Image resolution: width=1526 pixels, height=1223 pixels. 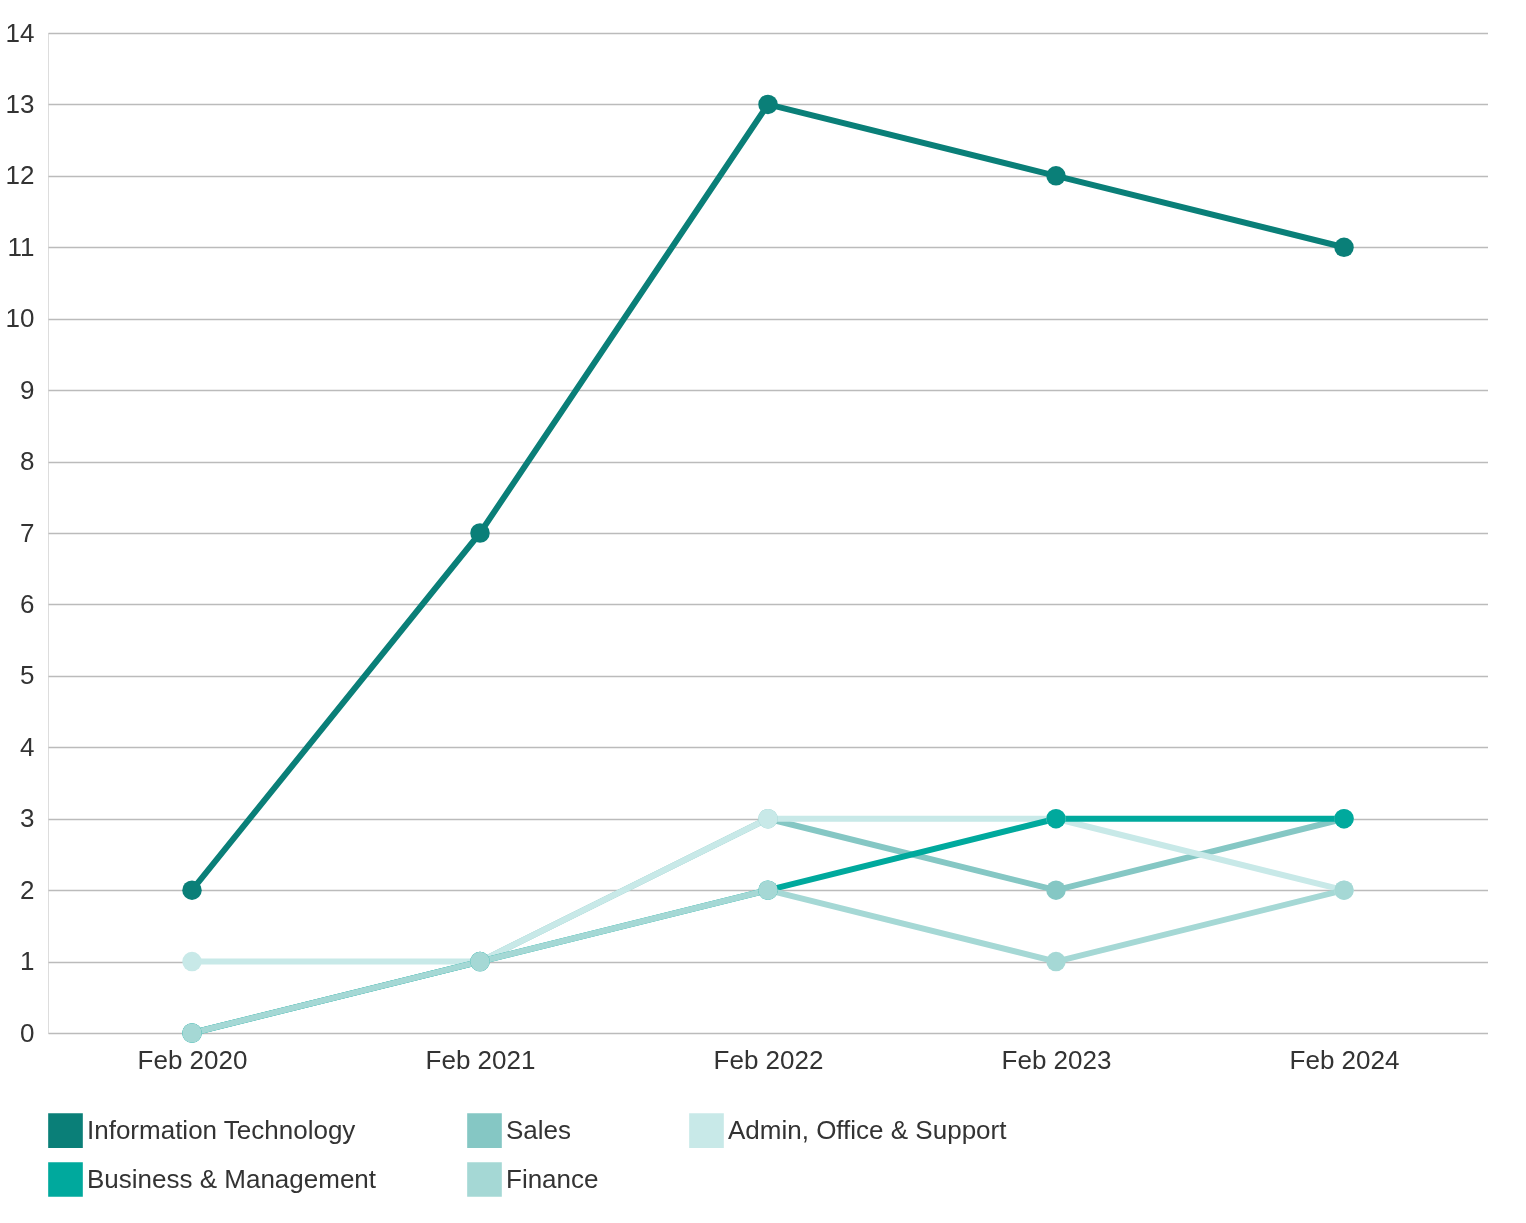 I want to click on x-tick-label: Feb 2022, so click(x=768, y=1059).